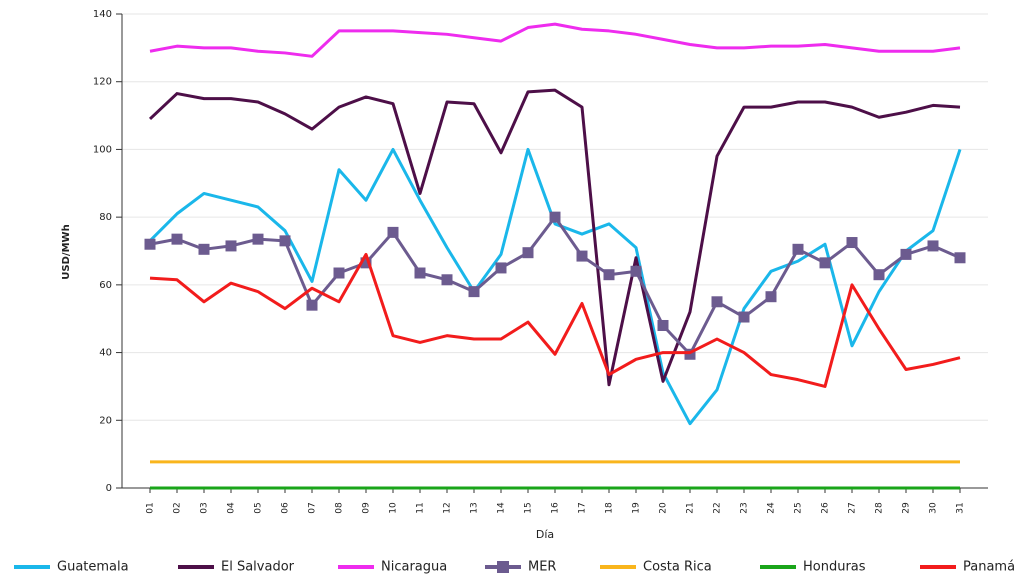 Image resolution: width=1034 pixels, height=579 pixels. Describe the element at coordinates (394, 508) in the screenshot. I see `x-tick-label: 10` at that location.